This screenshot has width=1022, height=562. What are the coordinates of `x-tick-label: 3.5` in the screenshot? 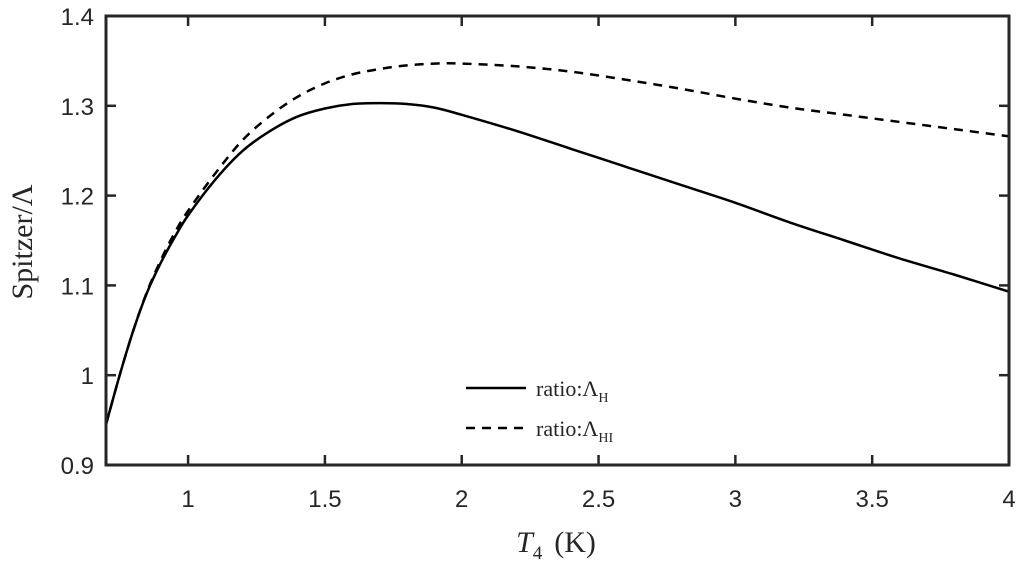 It's located at (871, 499).